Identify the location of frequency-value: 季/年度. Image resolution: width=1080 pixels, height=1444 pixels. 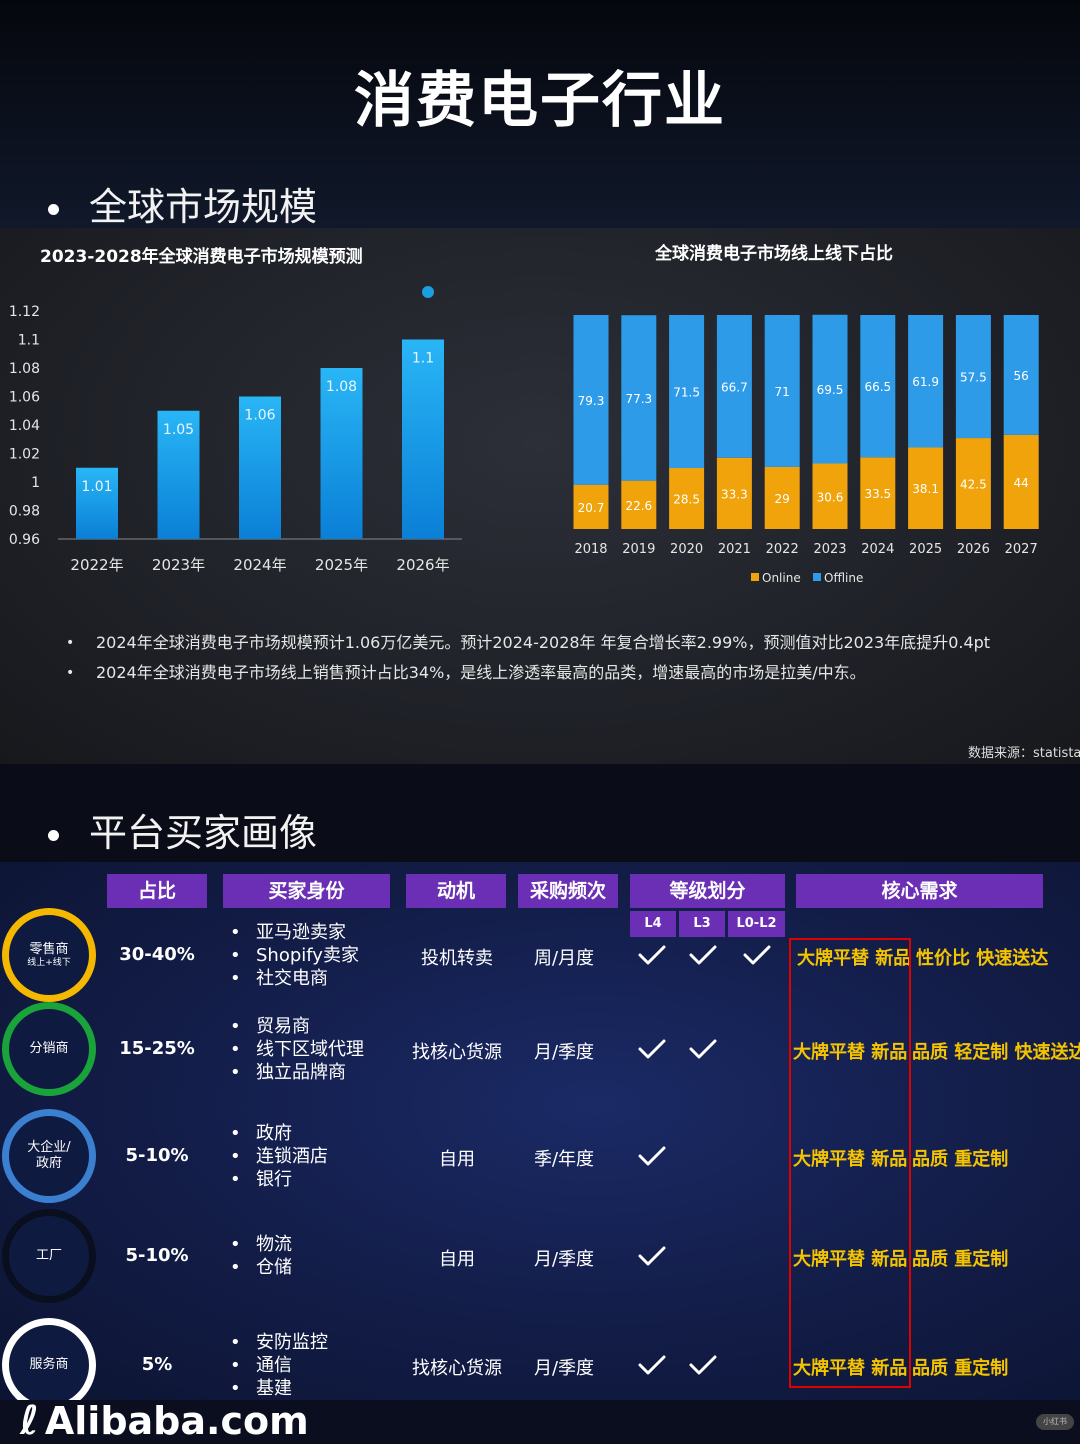
(564, 1159).